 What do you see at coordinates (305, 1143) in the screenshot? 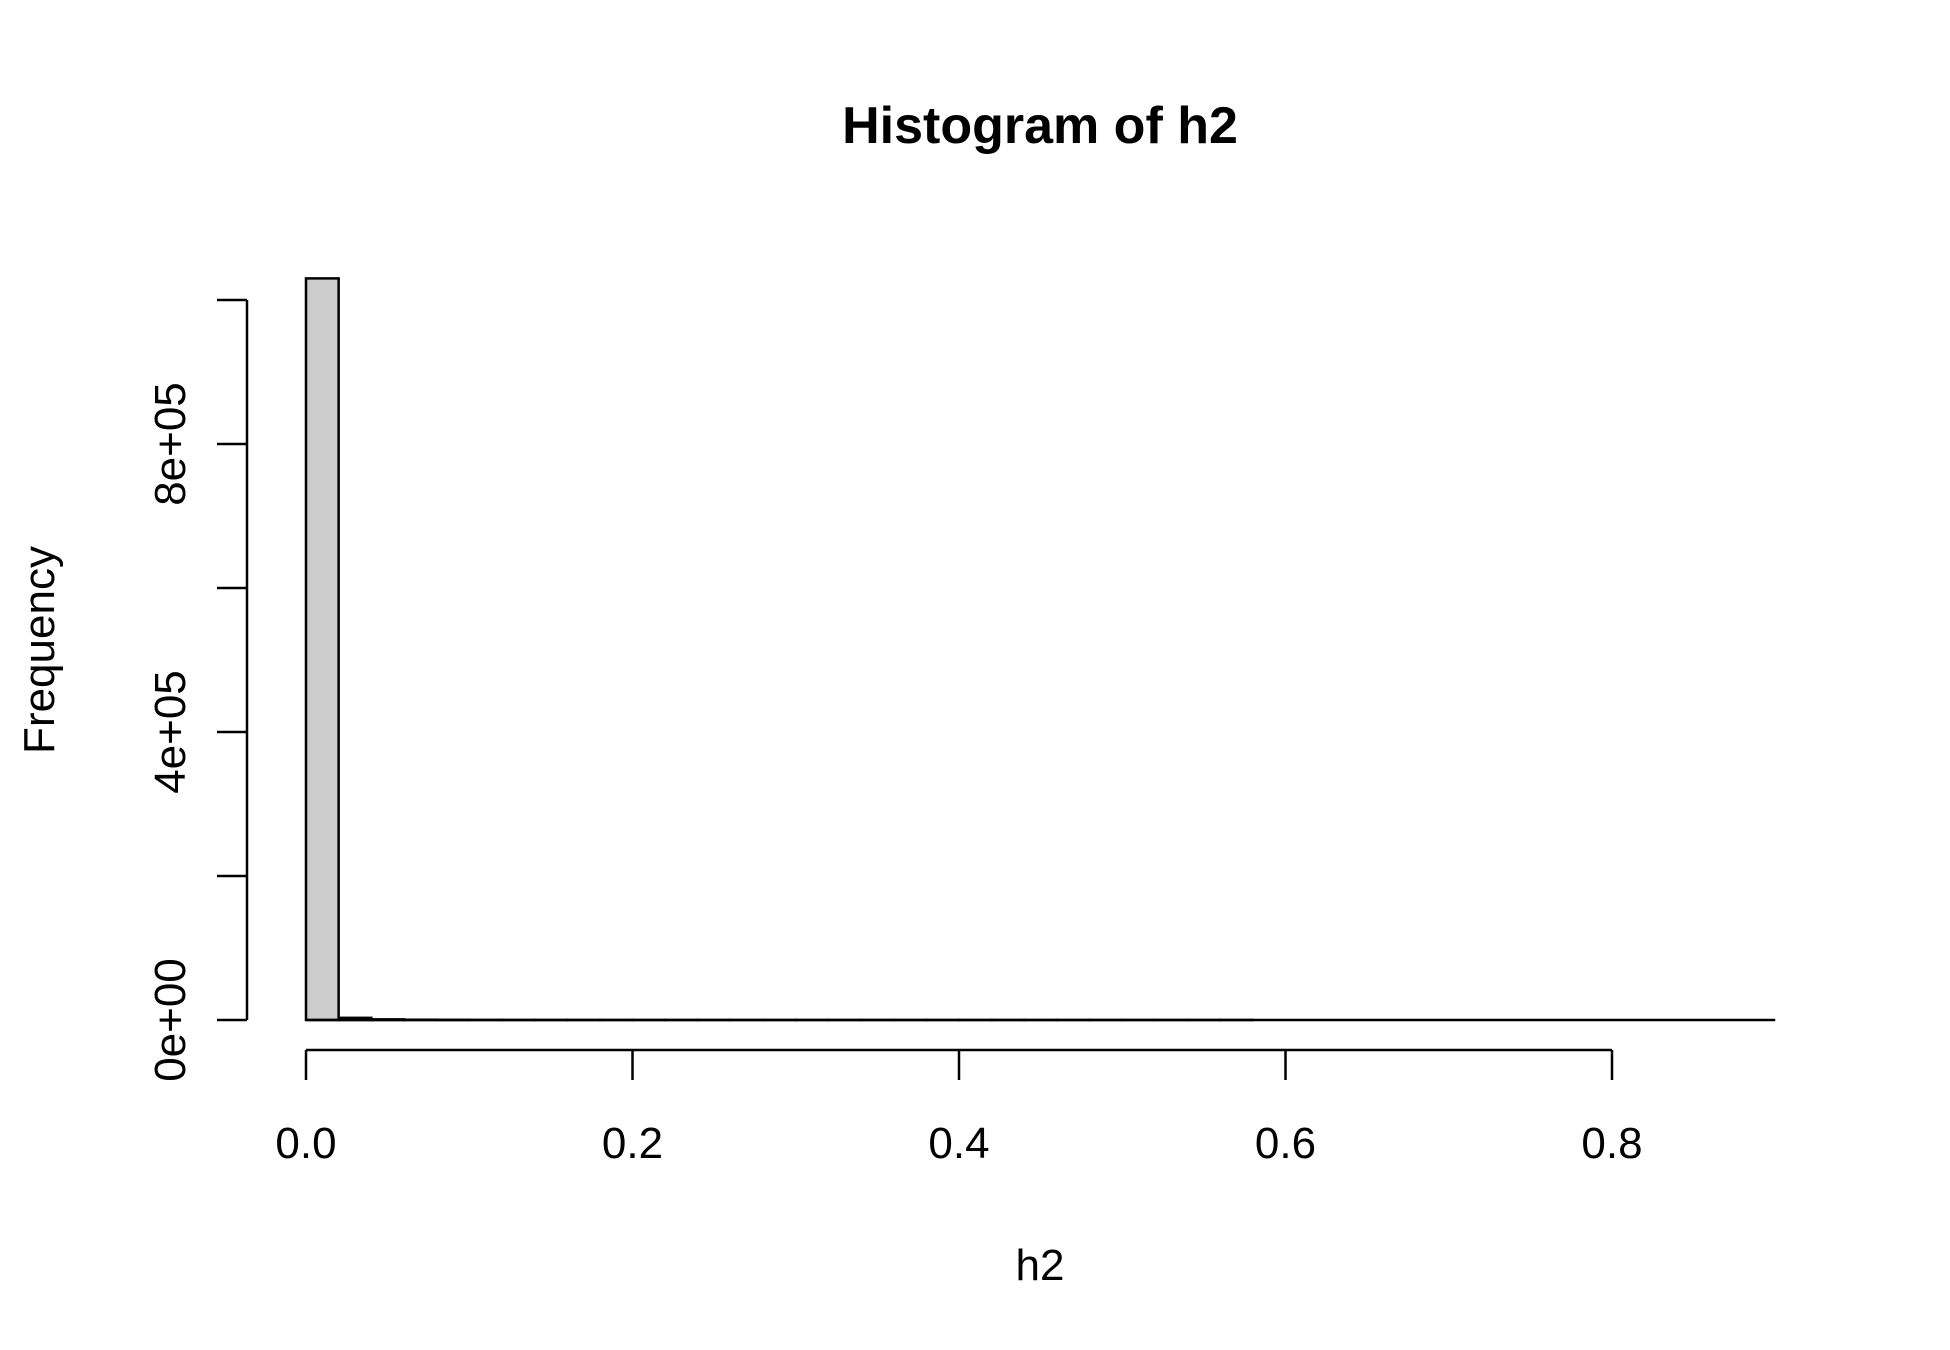
I see `x-tick-label: 0.0` at bounding box center [305, 1143].